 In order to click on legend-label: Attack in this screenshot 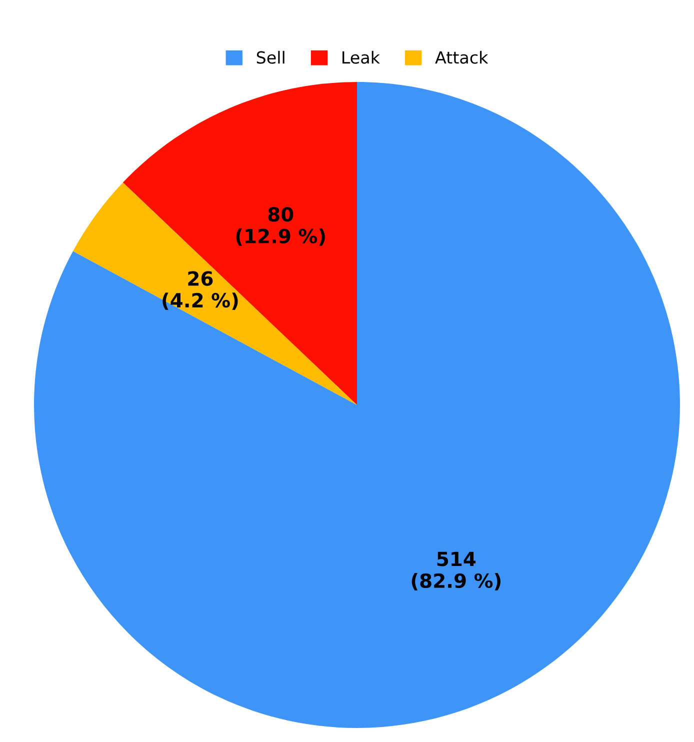, I will do `click(461, 57)`.